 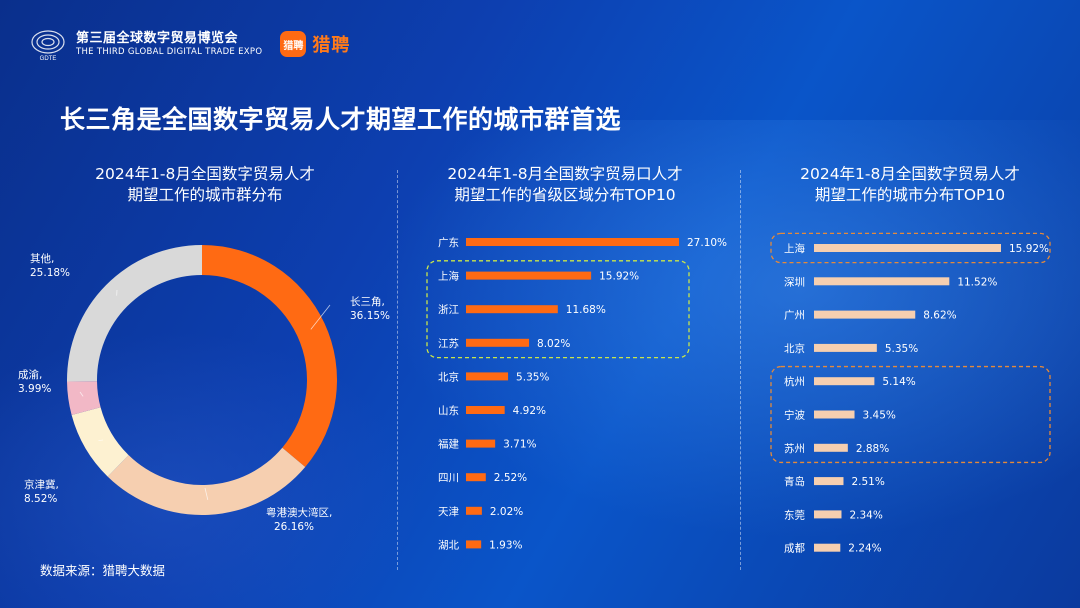 What do you see at coordinates (169, 51) in the screenshot?
I see `expo-name-en: THE THIRD GLOBAL DIGITAL TRADE EXPO` at bounding box center [169, 51].